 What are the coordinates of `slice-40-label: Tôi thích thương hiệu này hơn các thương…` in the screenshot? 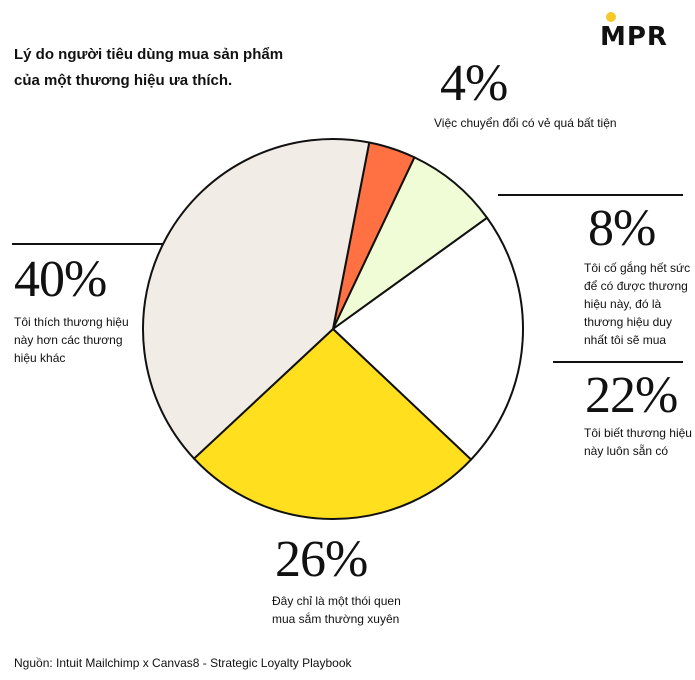 It's located at (71, 340).